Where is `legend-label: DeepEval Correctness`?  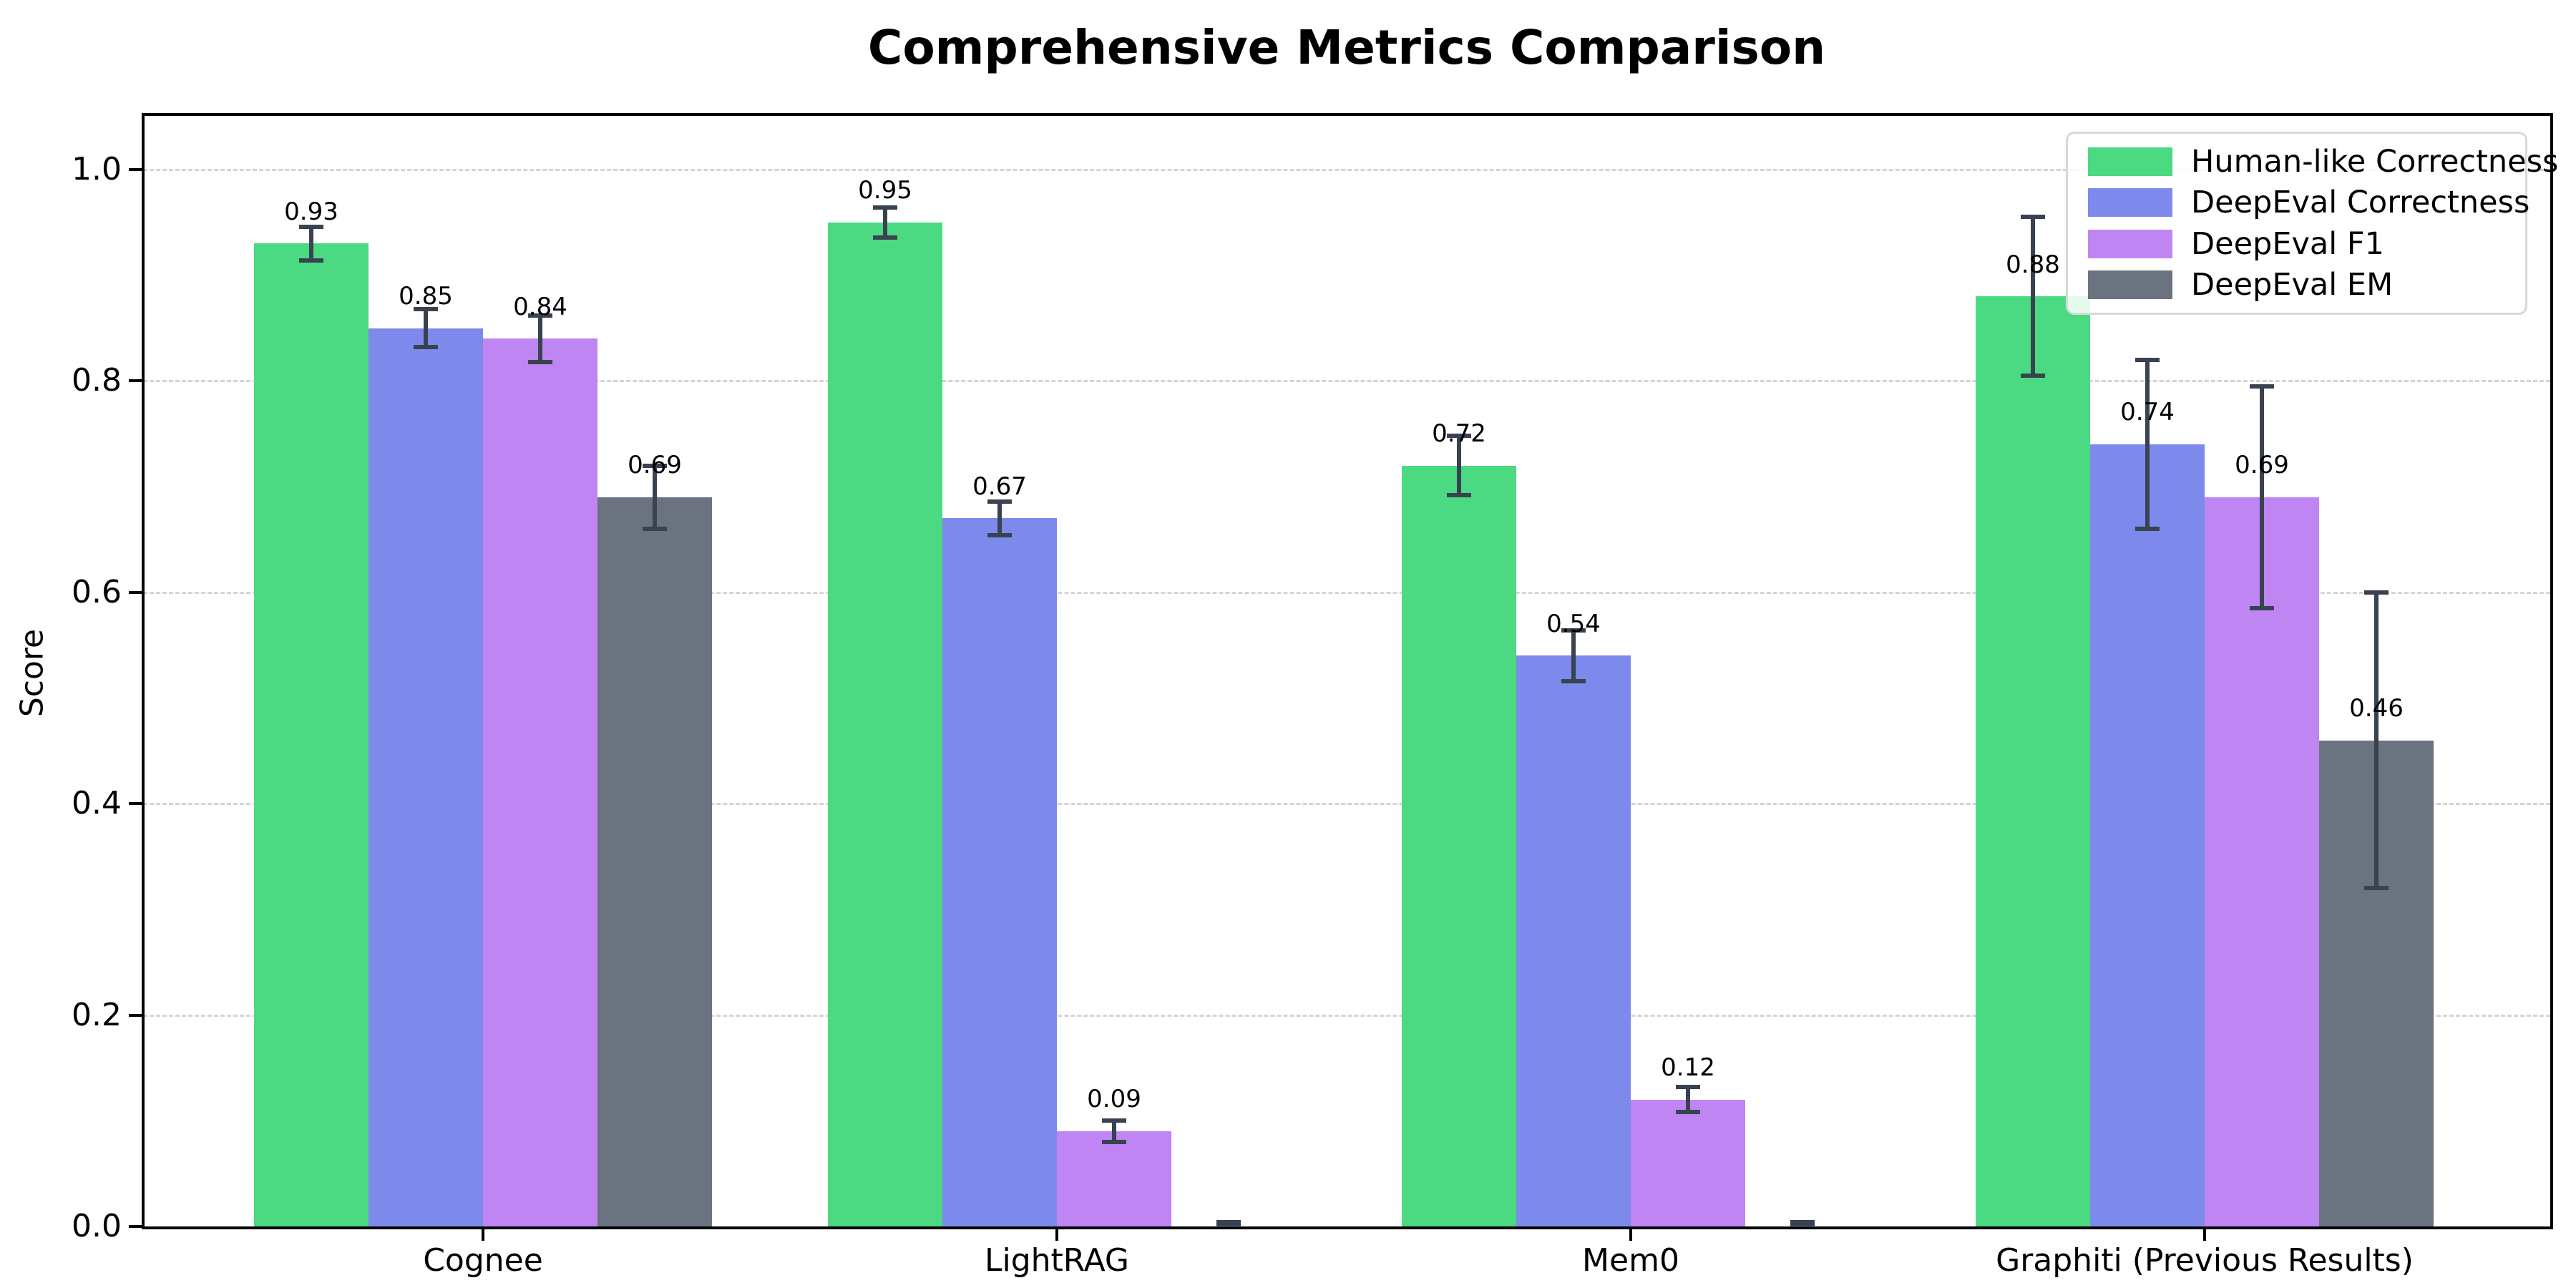
legend-label: DeepEval Correctness is located at coordinates (2360, 203).